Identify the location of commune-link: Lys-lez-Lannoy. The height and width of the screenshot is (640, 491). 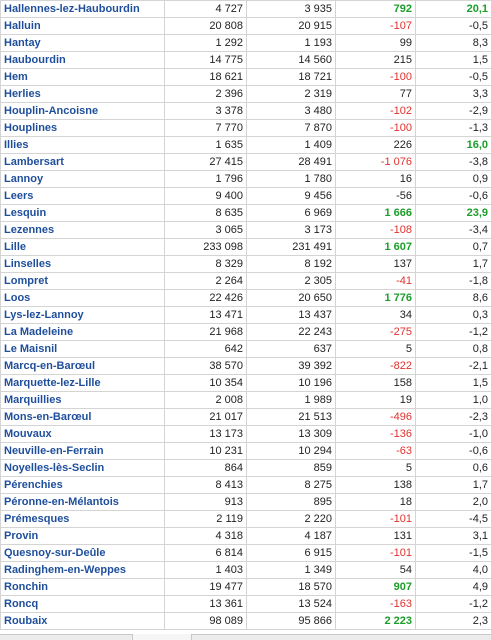
(82, 315).